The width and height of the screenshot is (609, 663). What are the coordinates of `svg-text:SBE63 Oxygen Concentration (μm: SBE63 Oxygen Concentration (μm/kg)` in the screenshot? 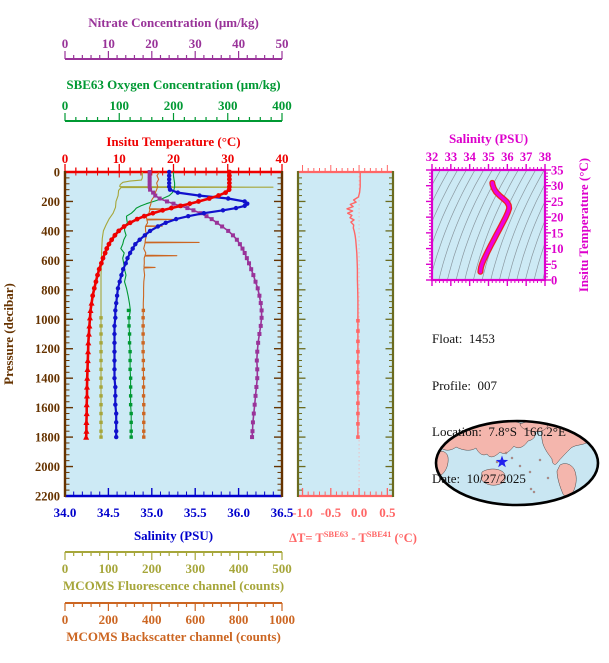 It's located at (173, 84).